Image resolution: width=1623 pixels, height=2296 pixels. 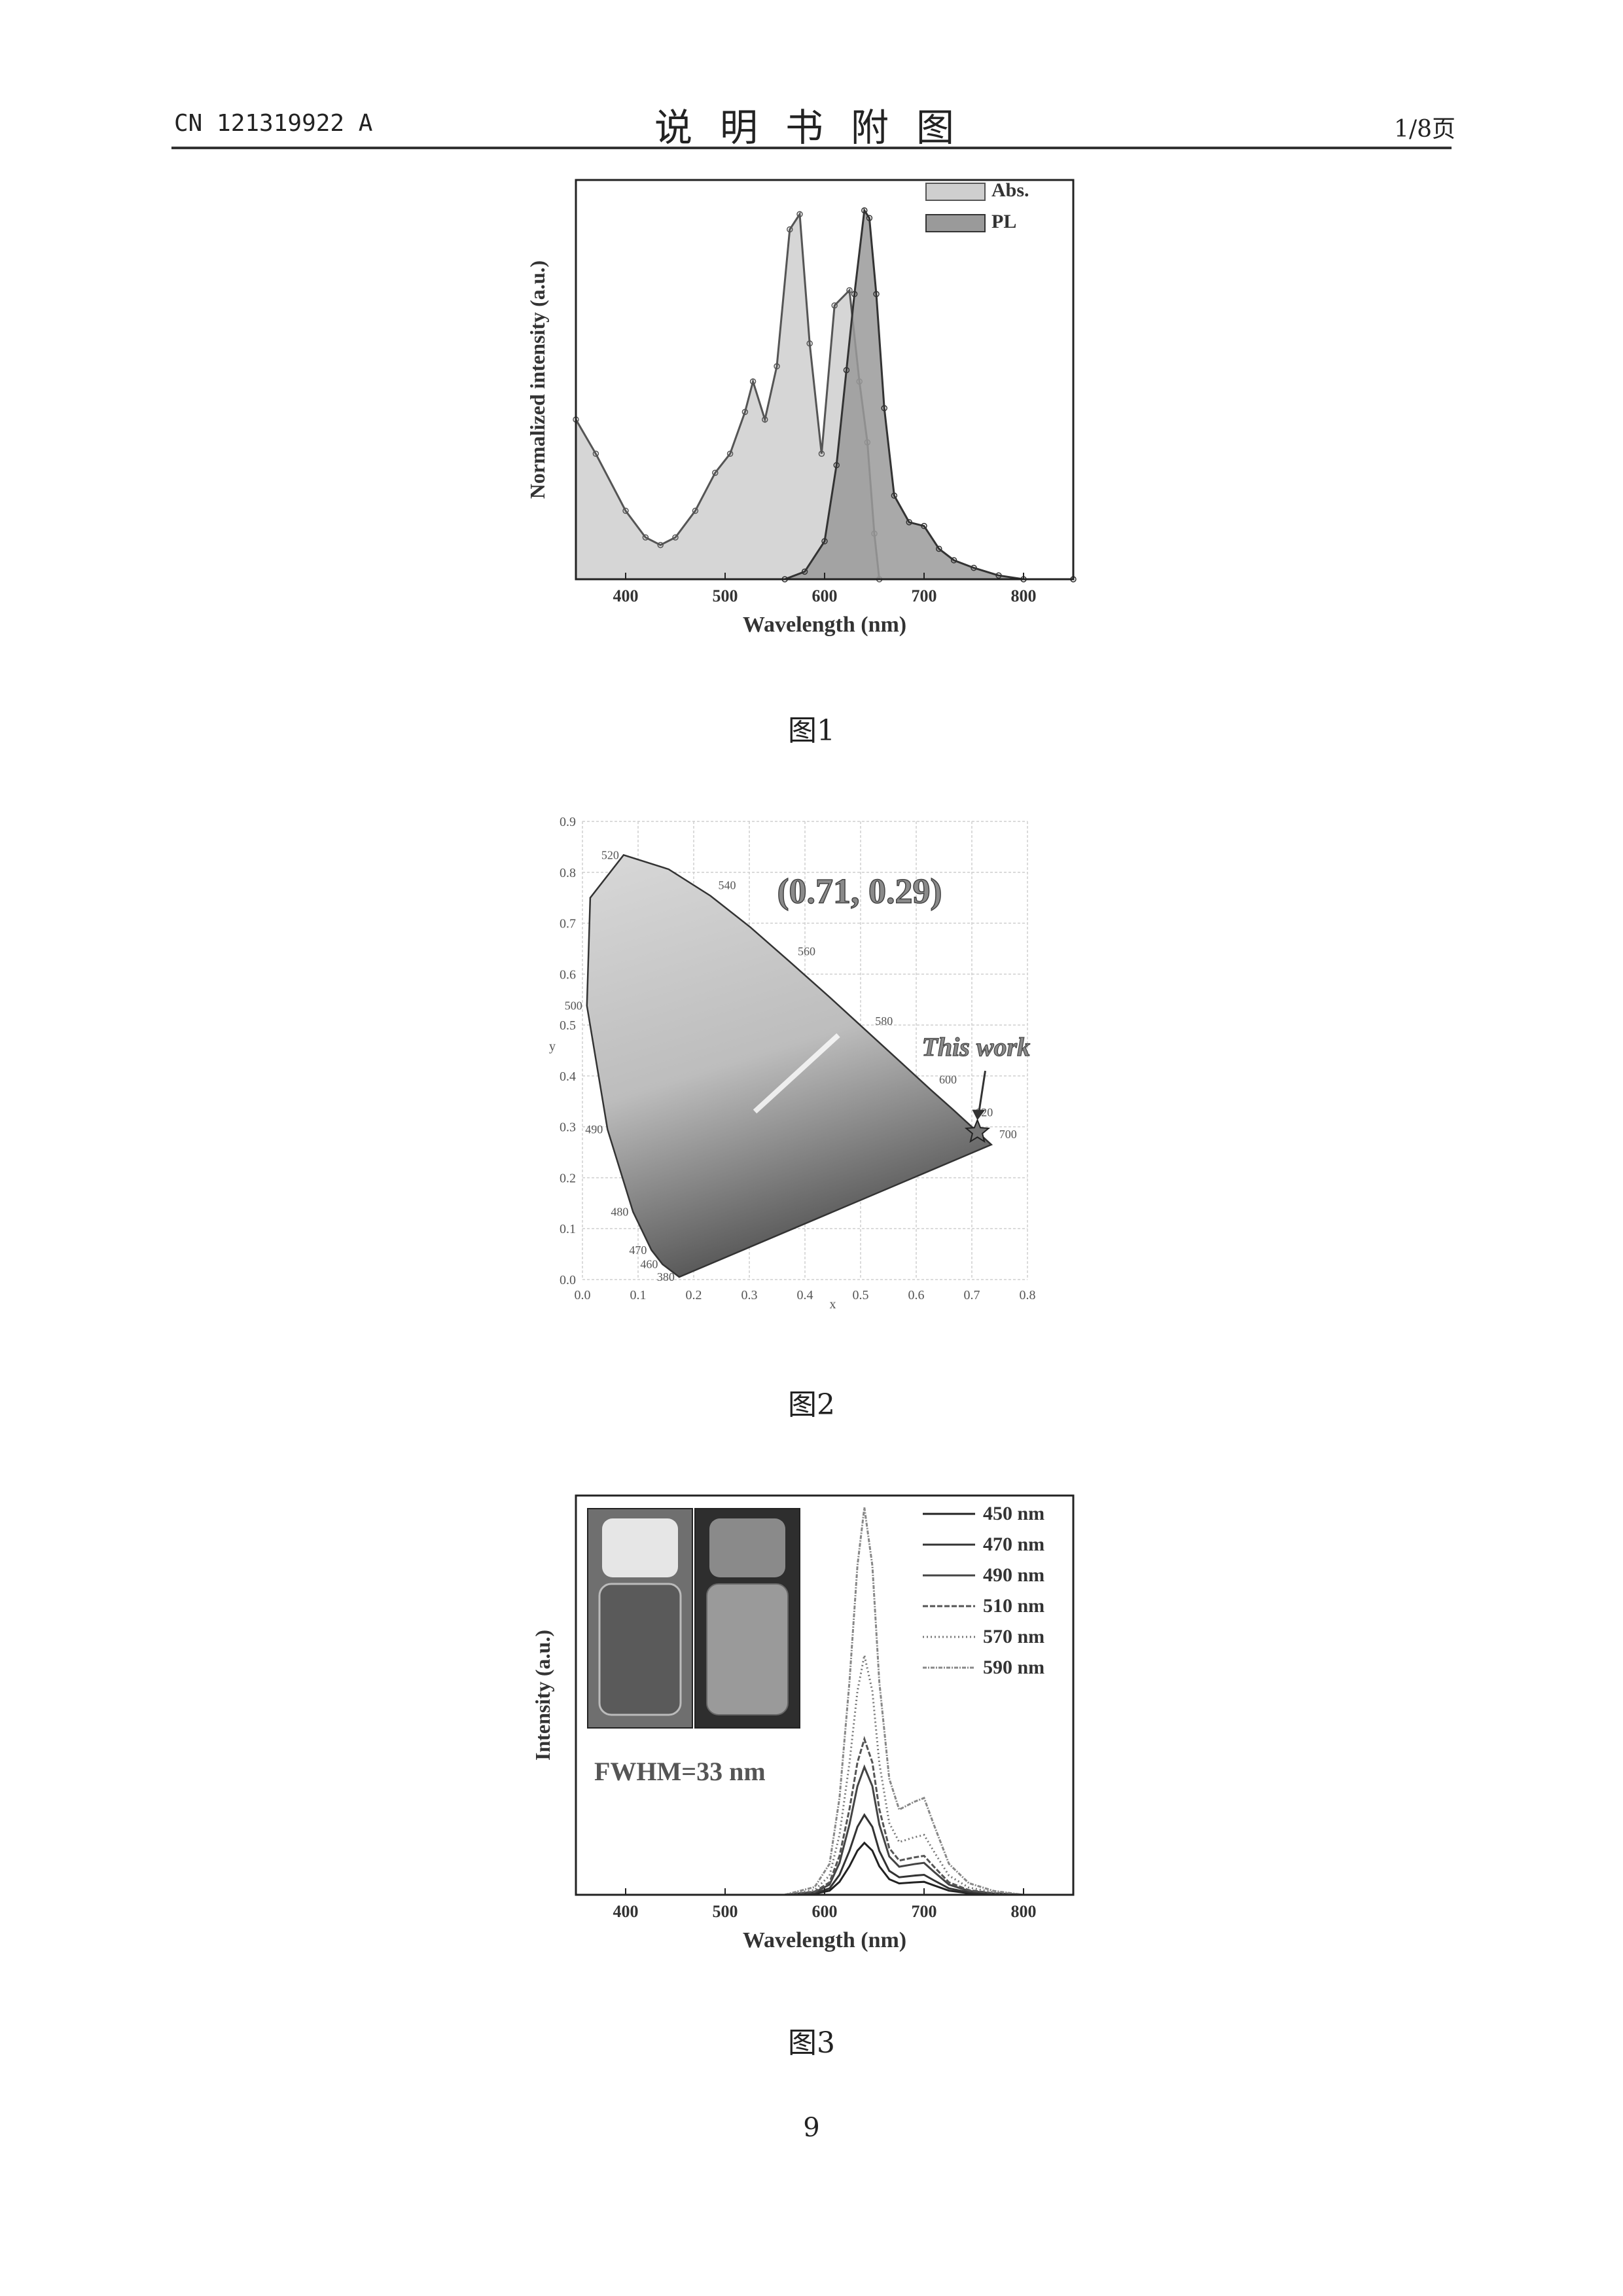 What do you see at coordinates (929, 1868) in the screenshot?
I see `series-line-450-nm` at bounding box center [929, 1868].